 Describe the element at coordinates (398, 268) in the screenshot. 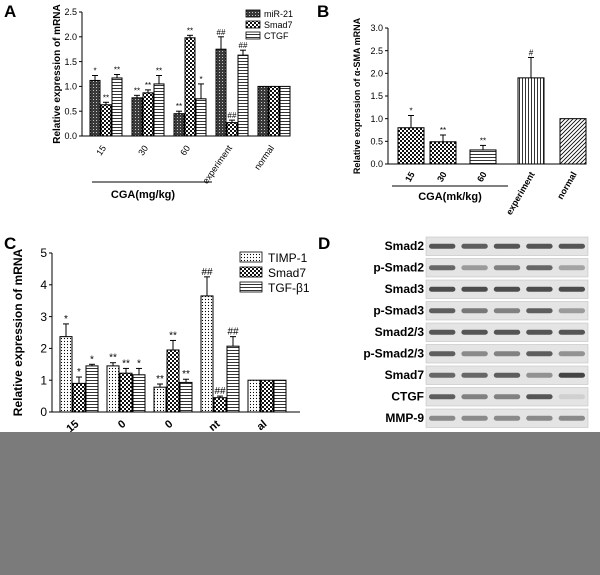

I see `blot-row-label: p-Smad2` at that location.